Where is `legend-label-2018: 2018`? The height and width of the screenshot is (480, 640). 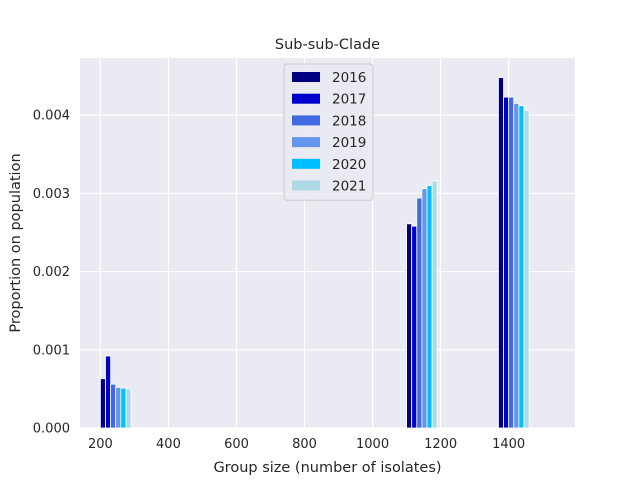
legend-label-2018: 2018 is located at coordinates (349, 121).